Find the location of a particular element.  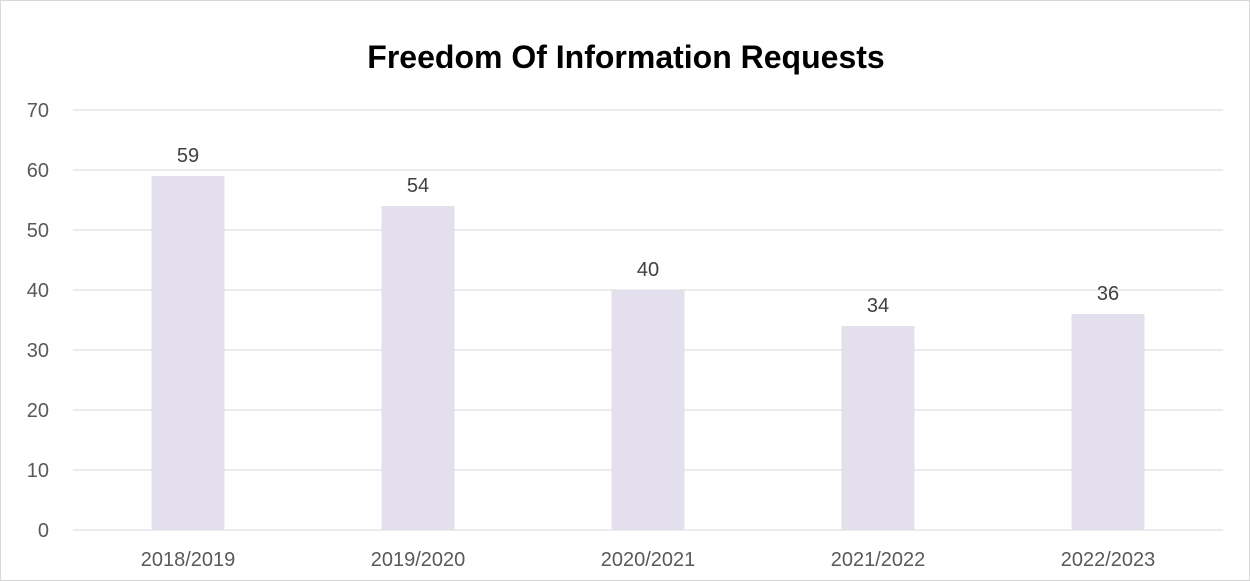

x-tick-label: 2022/2023 is located at coordinates (1108, 560).